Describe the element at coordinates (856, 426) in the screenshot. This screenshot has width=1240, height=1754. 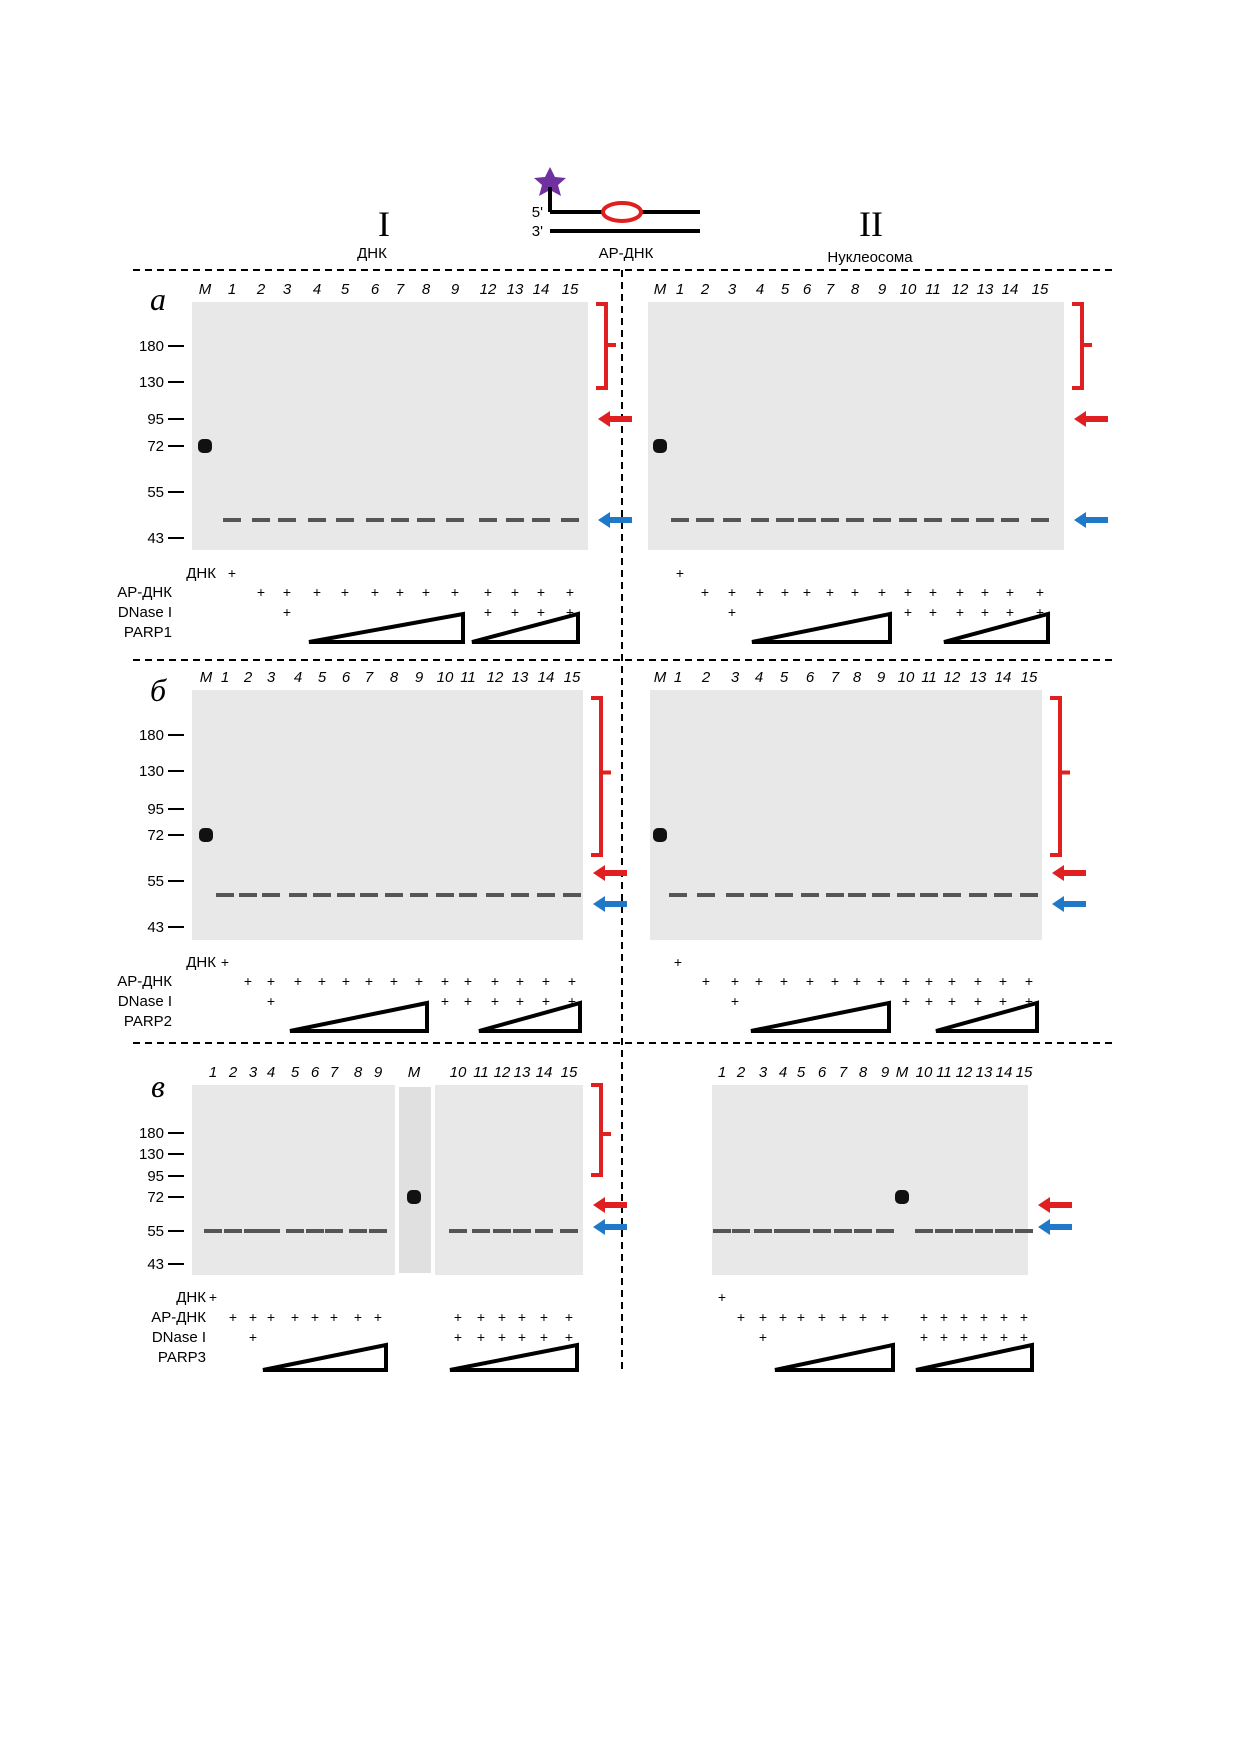
I see `gel-image` at that location.